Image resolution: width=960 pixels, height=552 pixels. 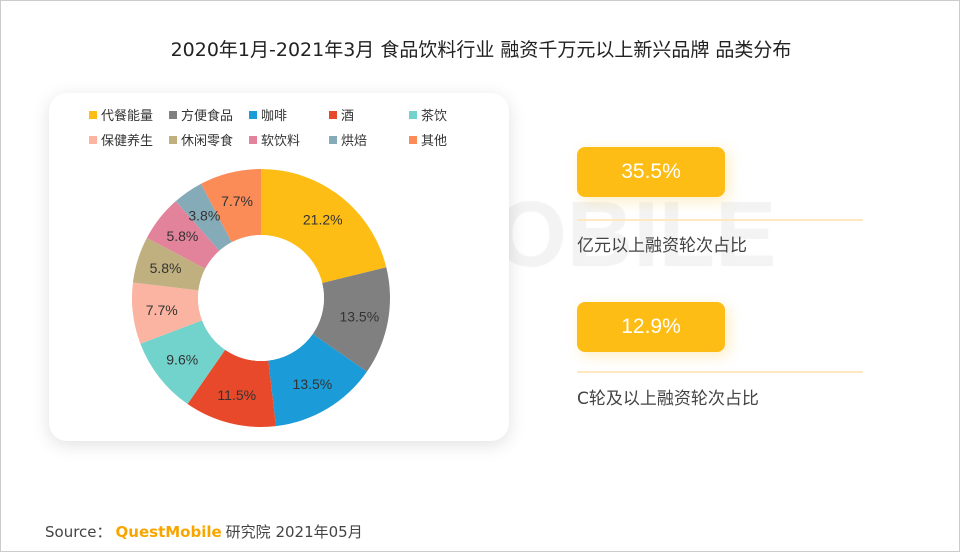 I want to click on data-label: 21.2%, so click(x=323, y=219).